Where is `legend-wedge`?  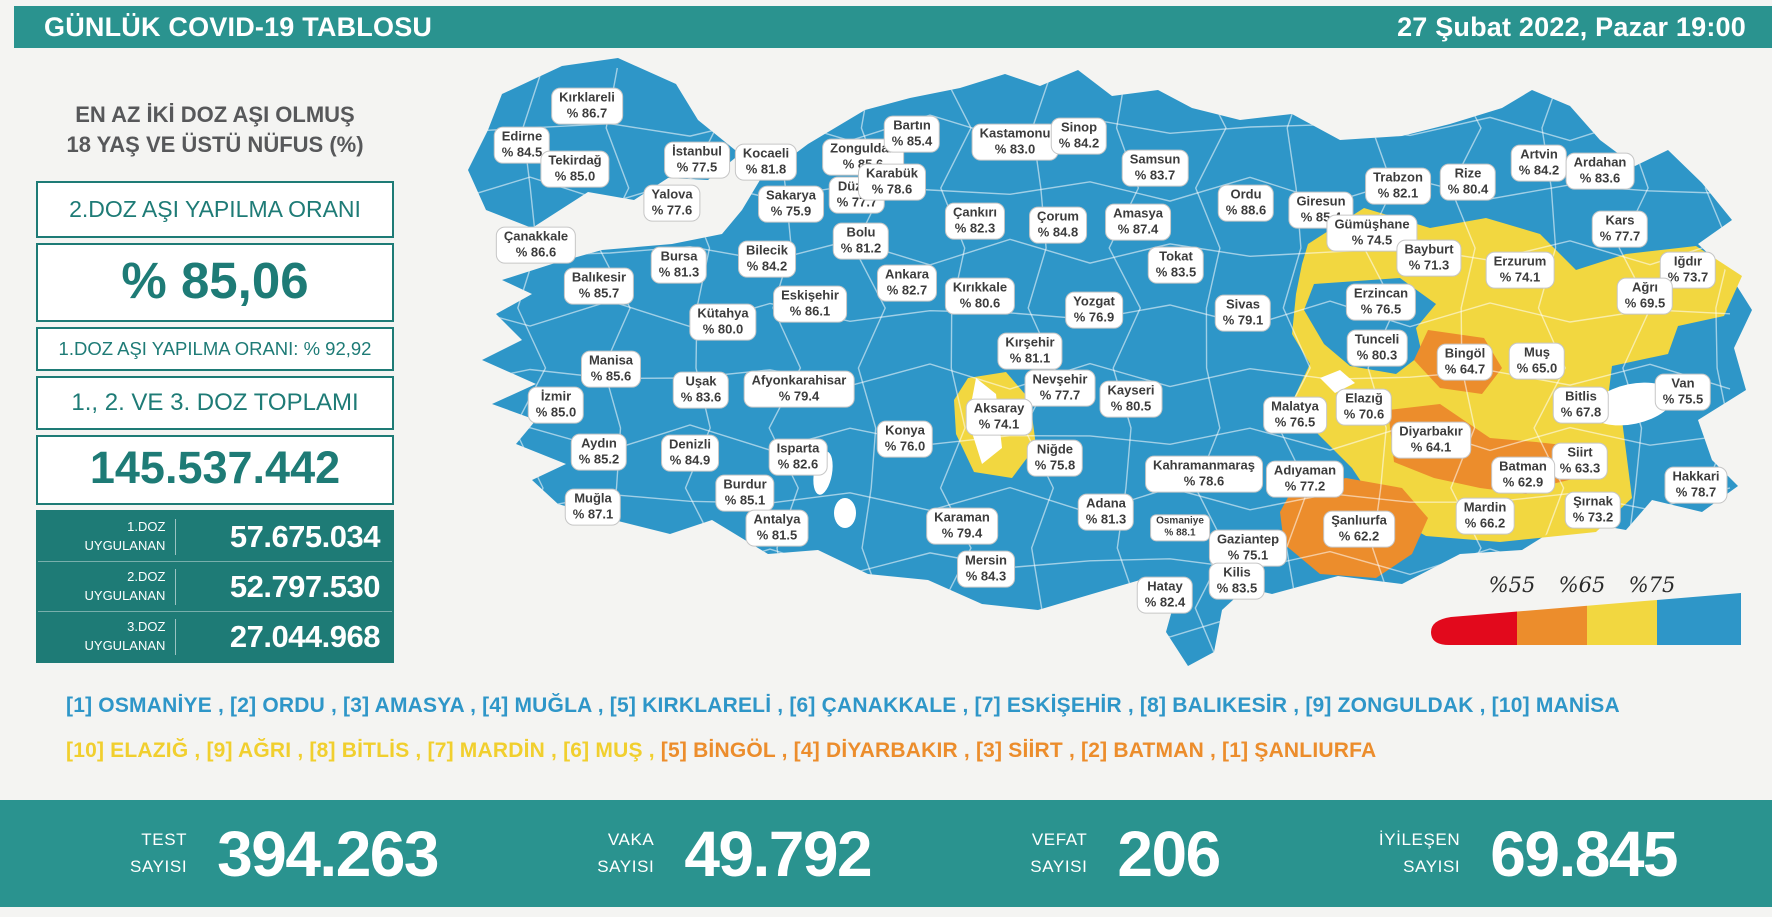
legend-wedge is located at coordinates (1586, 619).